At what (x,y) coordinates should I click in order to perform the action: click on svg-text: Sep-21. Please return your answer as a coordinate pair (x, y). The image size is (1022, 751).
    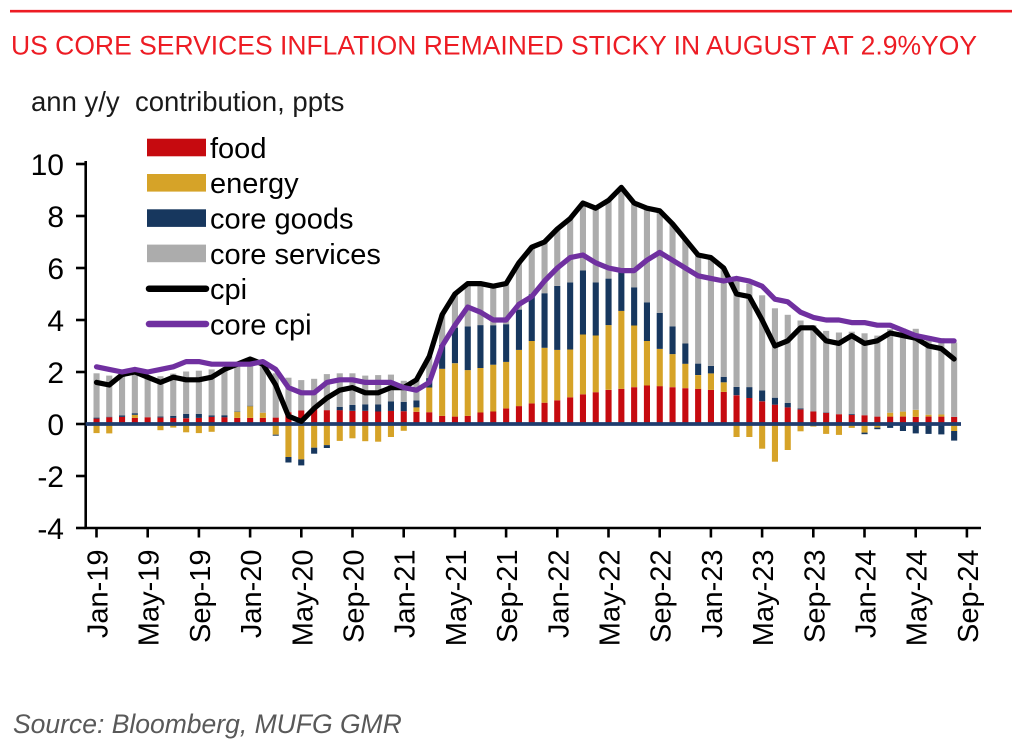
    Looking at the image, I should click on (508, 597).